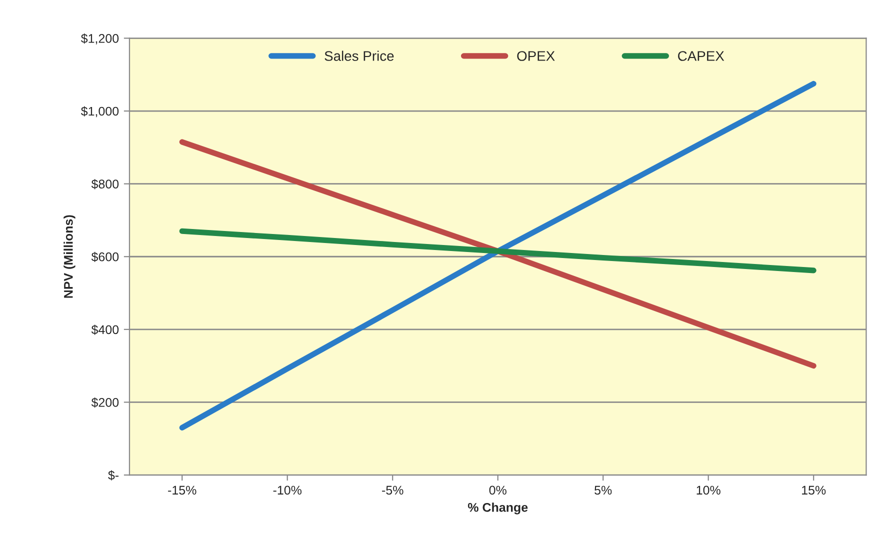  What do you see at coordinates (498, 508) in the screenshot?
I see `x-axis-title: % Change` at bounding box center [498, 508].